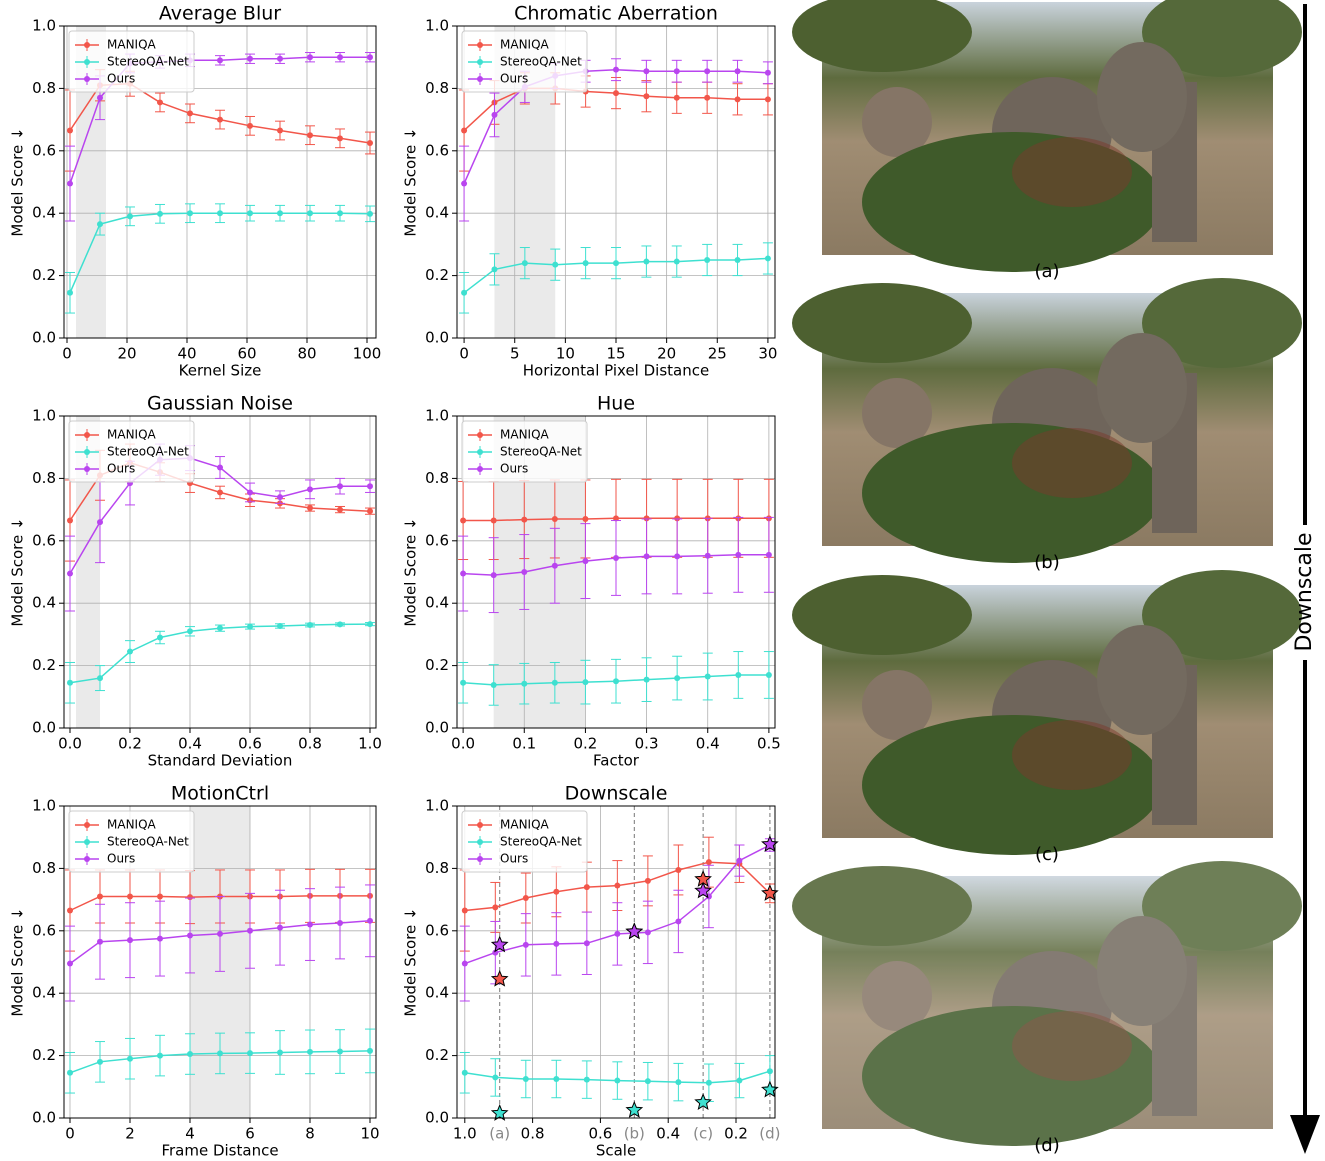 Image resolution: width=1325 pixels, height=1161 pixels. What do you see at coordinates (634, 1134) in the screenshot?
I see `star-label: (b)` at bounding box center [634, 1134].